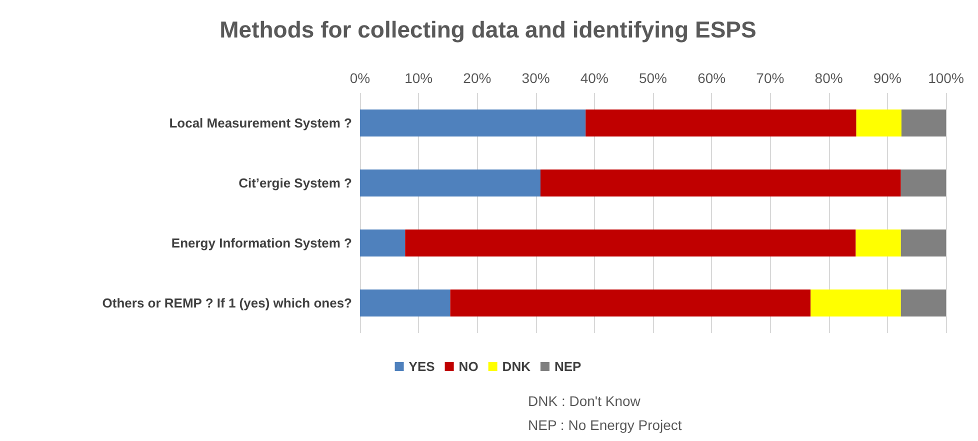 Image resolution: width=978 pixels, height=441 pixels. What do you see at coordinates (605, 425) in the screenshot?
I see `text: NEP : No Energy Project` at bounding box center [605, 425].